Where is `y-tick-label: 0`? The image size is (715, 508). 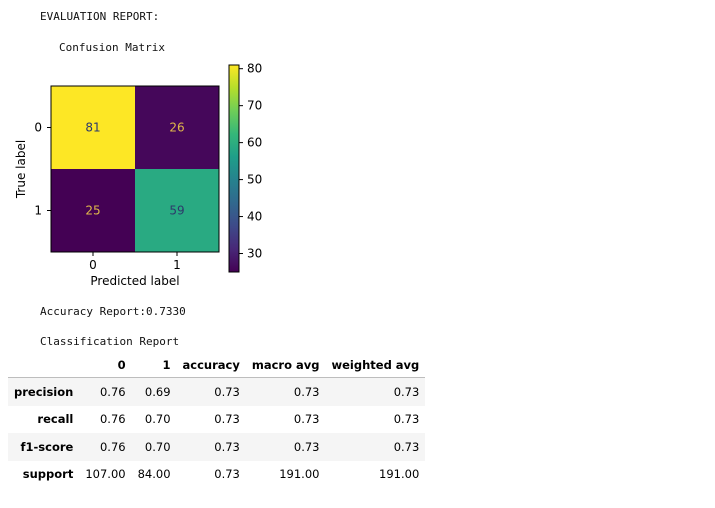 y-tick-label: 0 is located at coordinates (38, 128).